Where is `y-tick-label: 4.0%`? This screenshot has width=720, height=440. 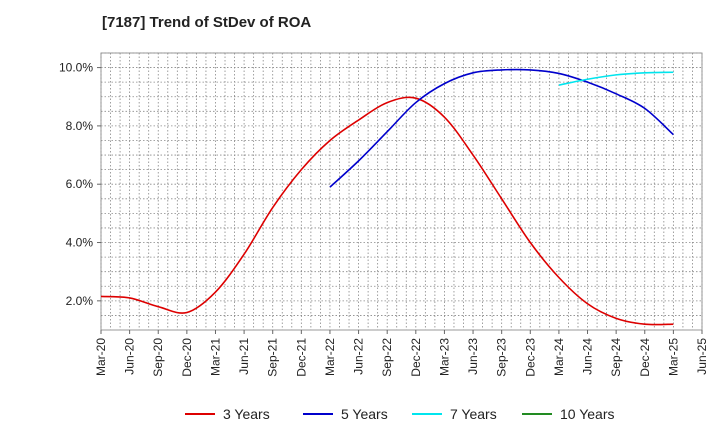 y-tick-label: 4.0% is located at coordinates (80, 243).